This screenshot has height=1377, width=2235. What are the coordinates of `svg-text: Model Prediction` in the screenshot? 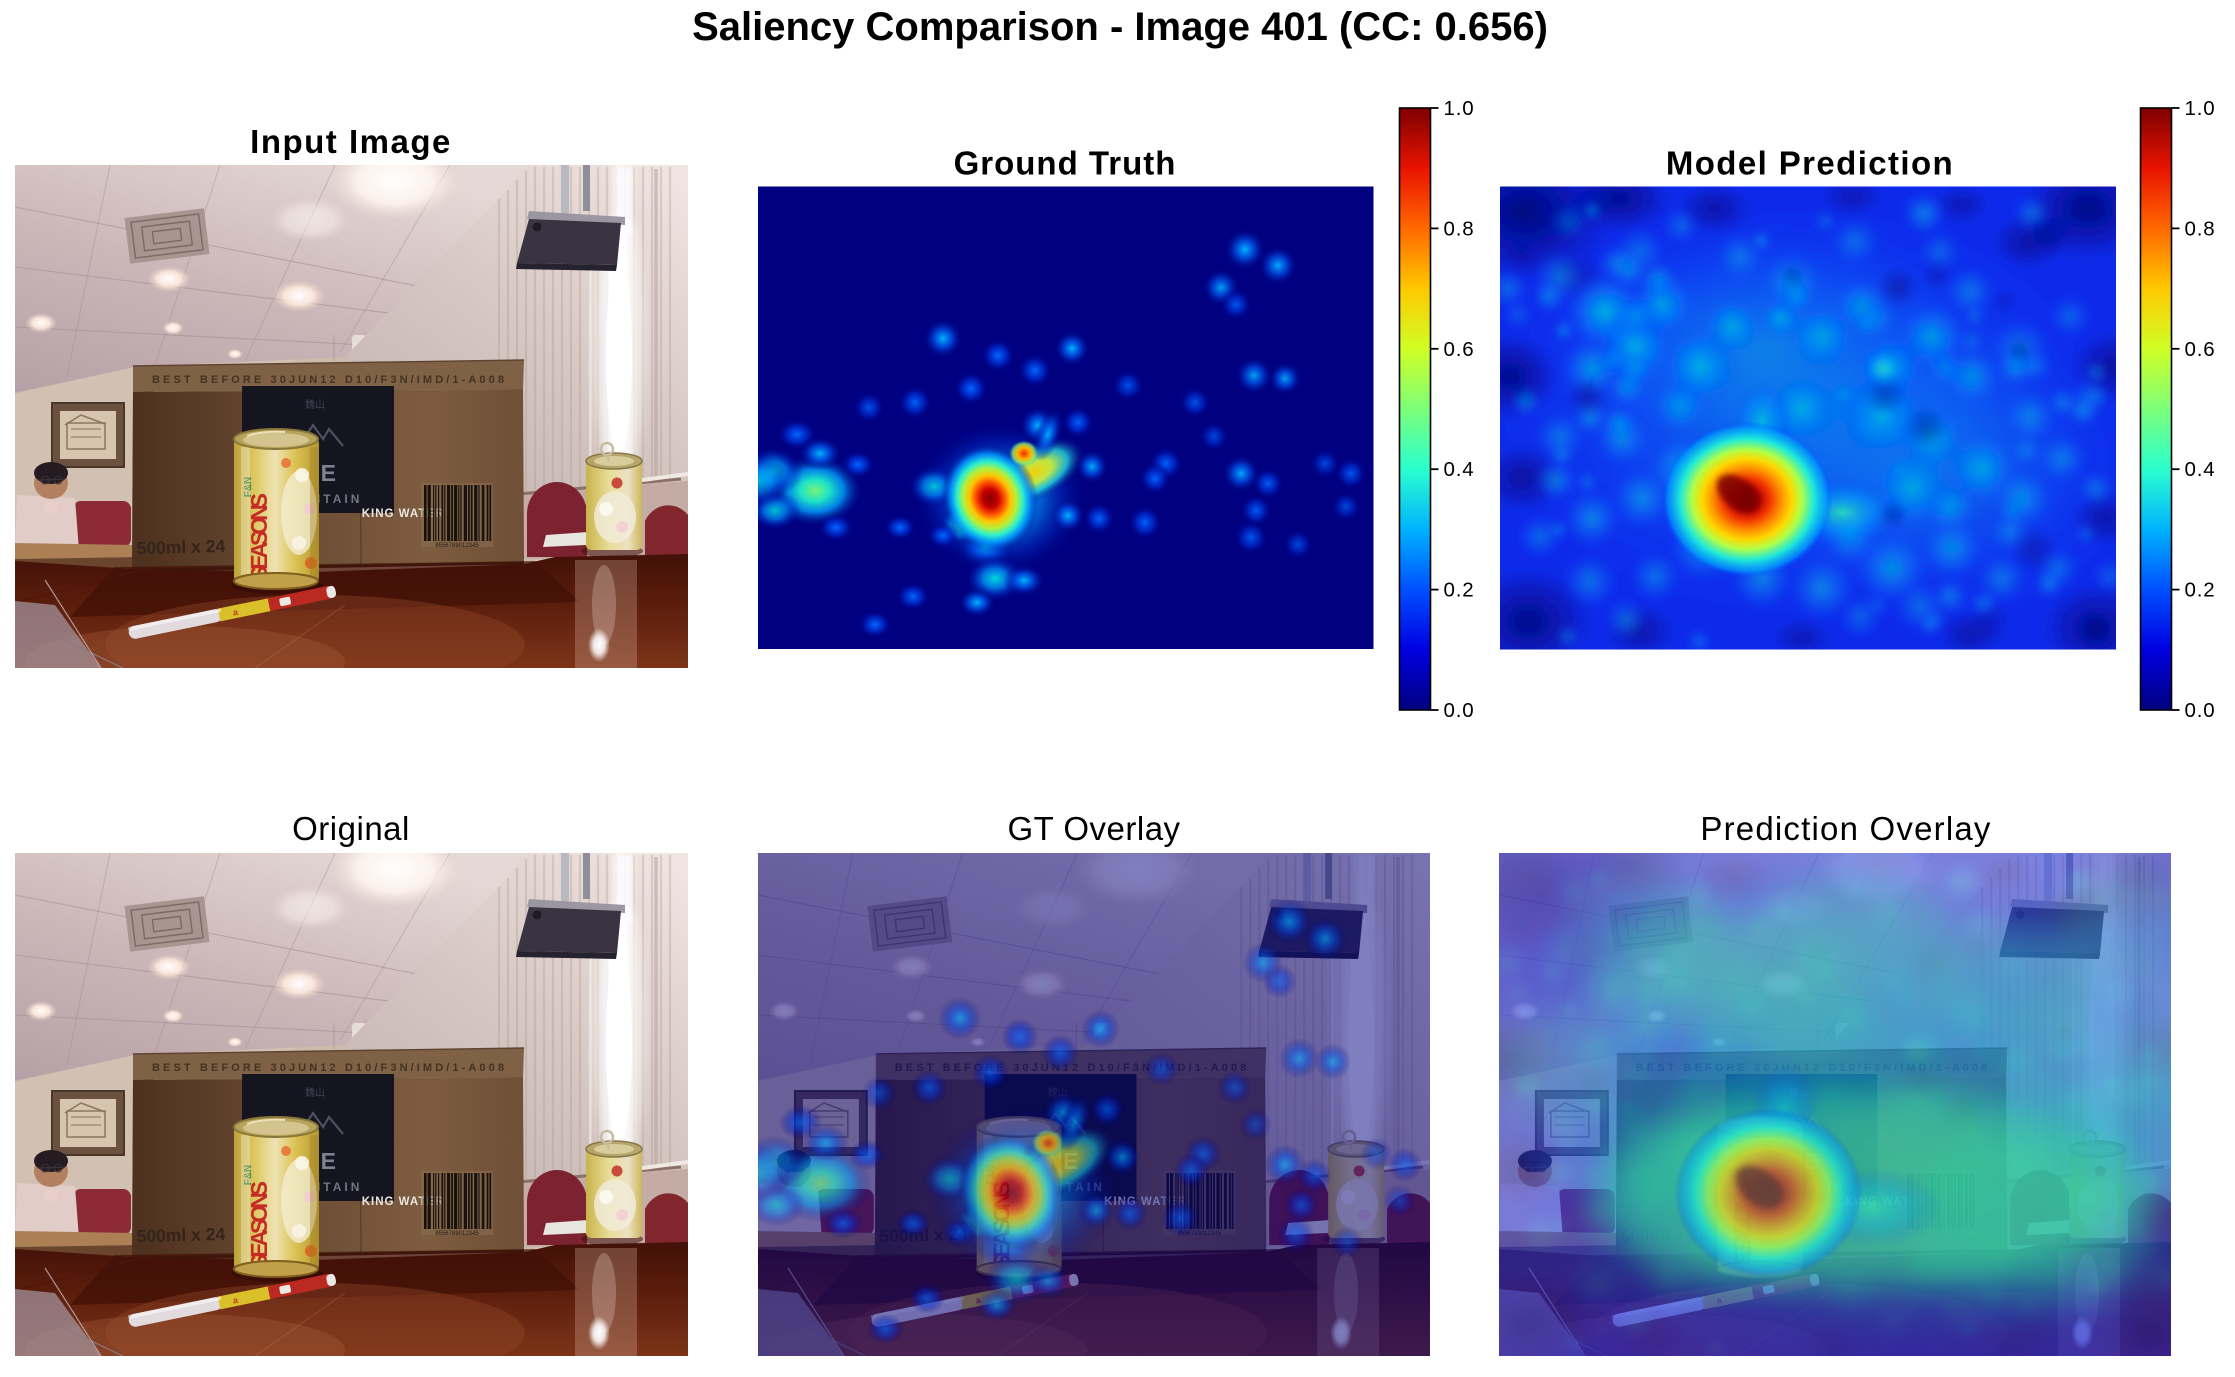 It's located at (1810, 163).